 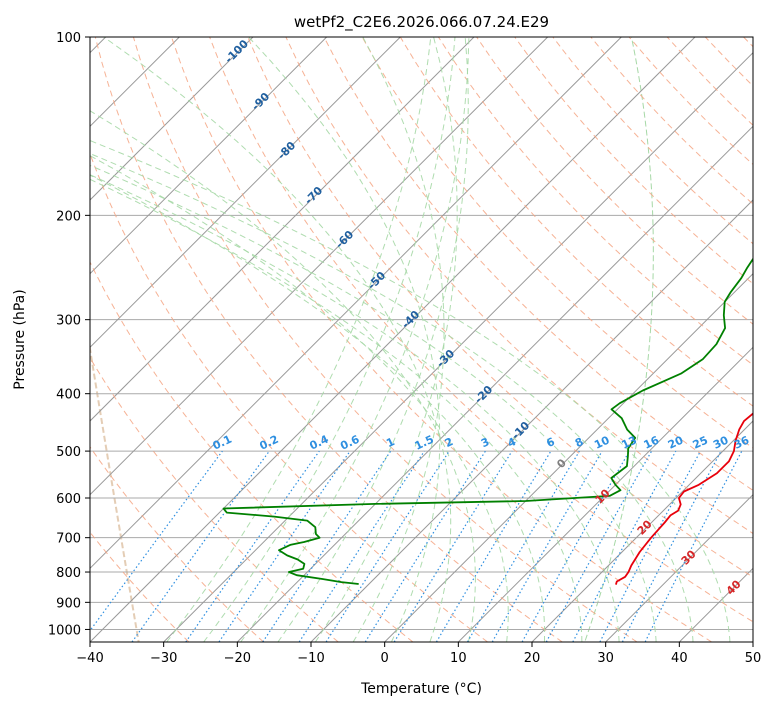 I want to click on x-axis-label: Temperature (°C), so click(x=421, y=689).